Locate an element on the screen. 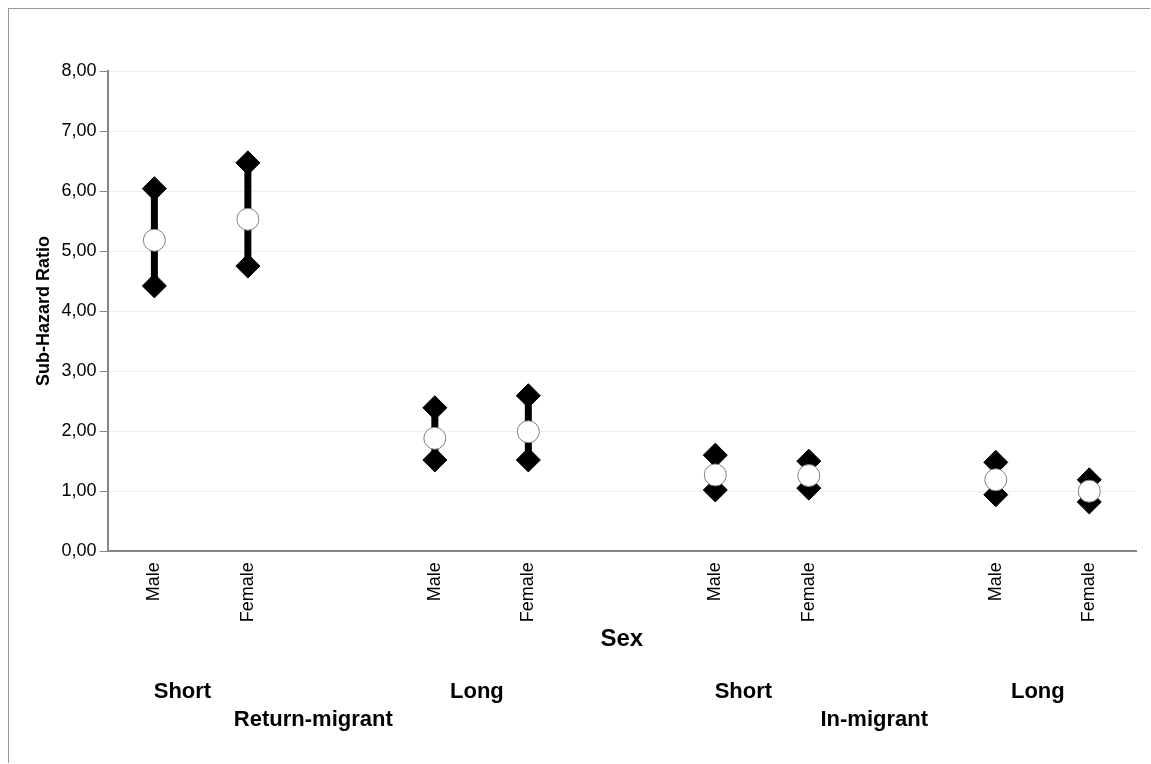 Image resolution: width=1151 pixels, height=764 pixels. y-tick-label: 0,00 is located at coordinates (79, 550).